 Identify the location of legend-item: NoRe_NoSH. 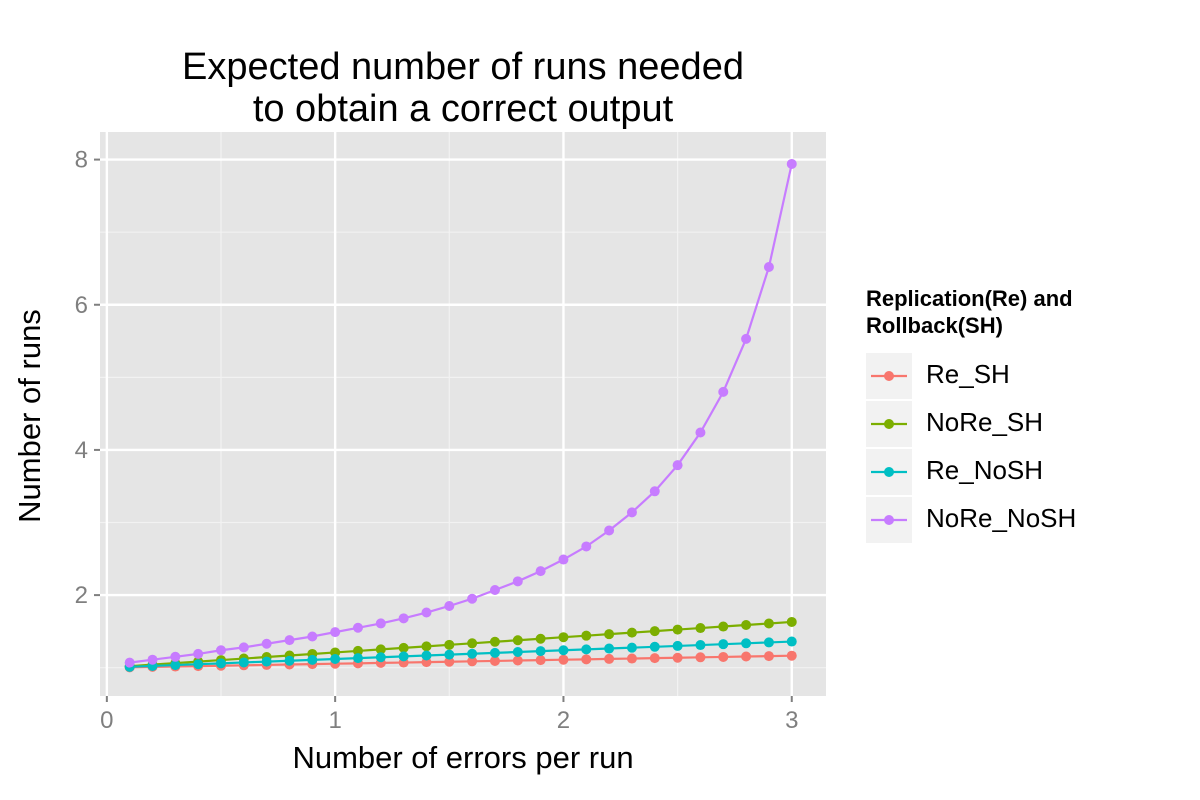
(1016, 519).